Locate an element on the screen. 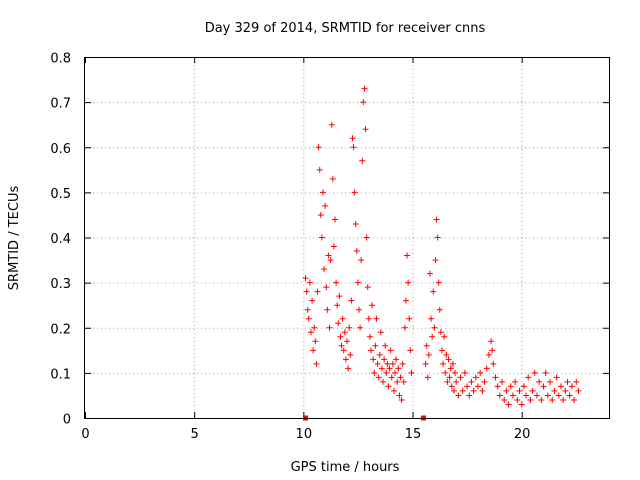  x-tick-label: 10 is located at coordinates (304, 434).